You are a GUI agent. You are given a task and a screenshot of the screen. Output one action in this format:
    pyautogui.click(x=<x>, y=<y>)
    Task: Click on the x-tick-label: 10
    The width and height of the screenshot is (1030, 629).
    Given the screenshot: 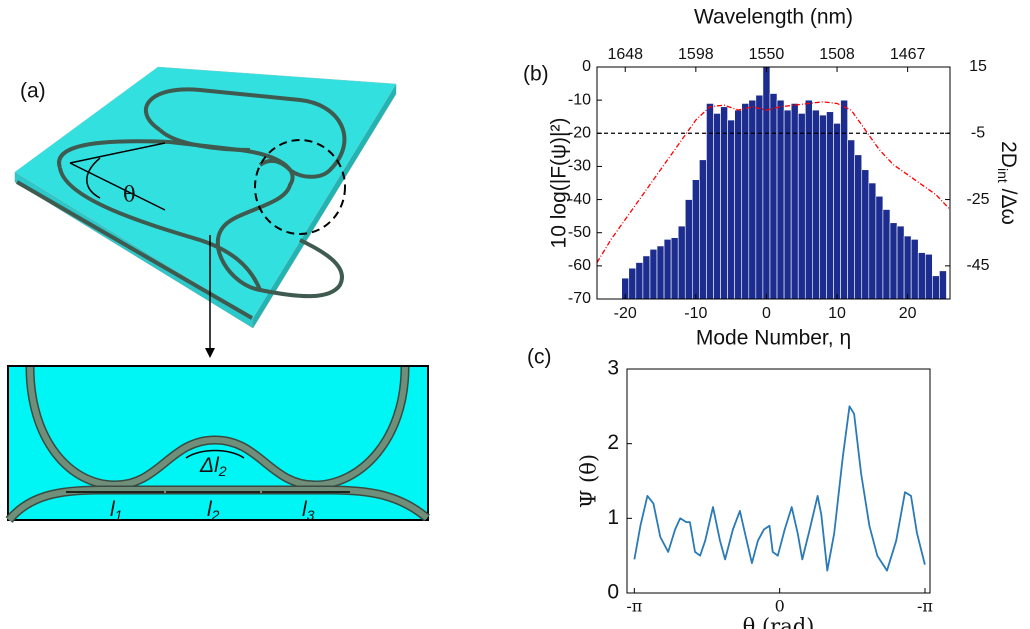 What is the action you would take?
    pyautogui.click(x=837, y=313)
    